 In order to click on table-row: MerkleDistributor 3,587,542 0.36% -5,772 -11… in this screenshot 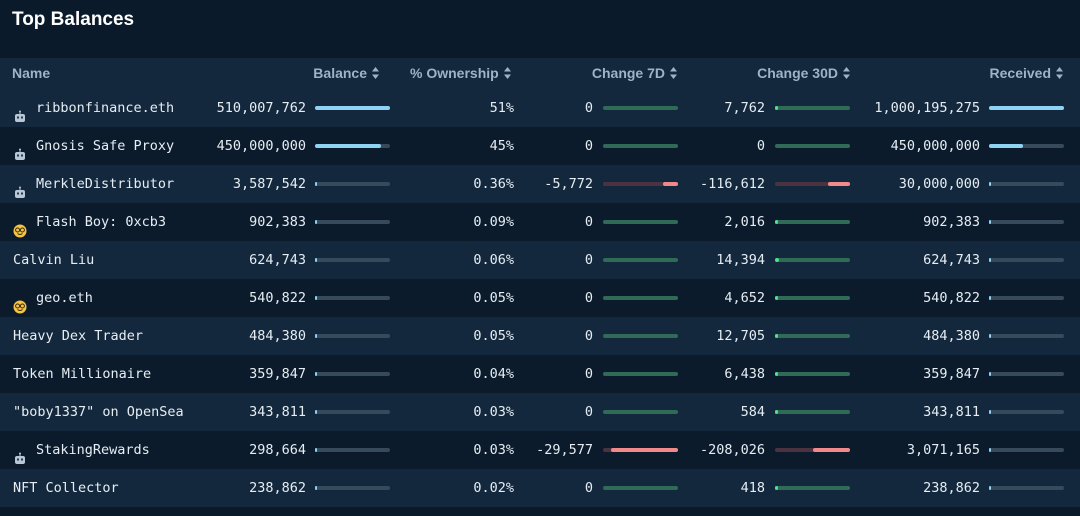, I will do `click(540, 184)`.